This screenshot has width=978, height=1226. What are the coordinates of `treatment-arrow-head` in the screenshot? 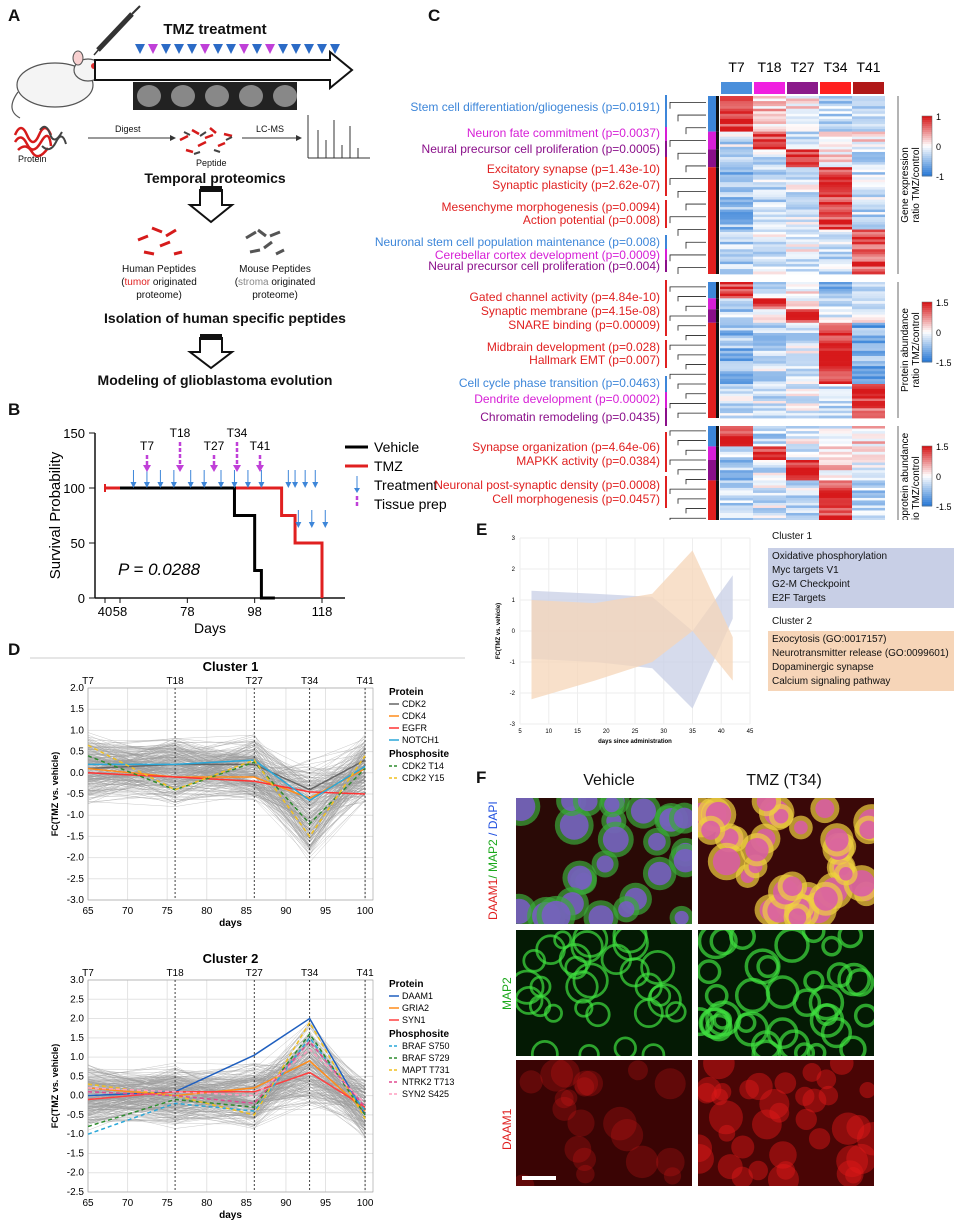 It's located at (298, 525).